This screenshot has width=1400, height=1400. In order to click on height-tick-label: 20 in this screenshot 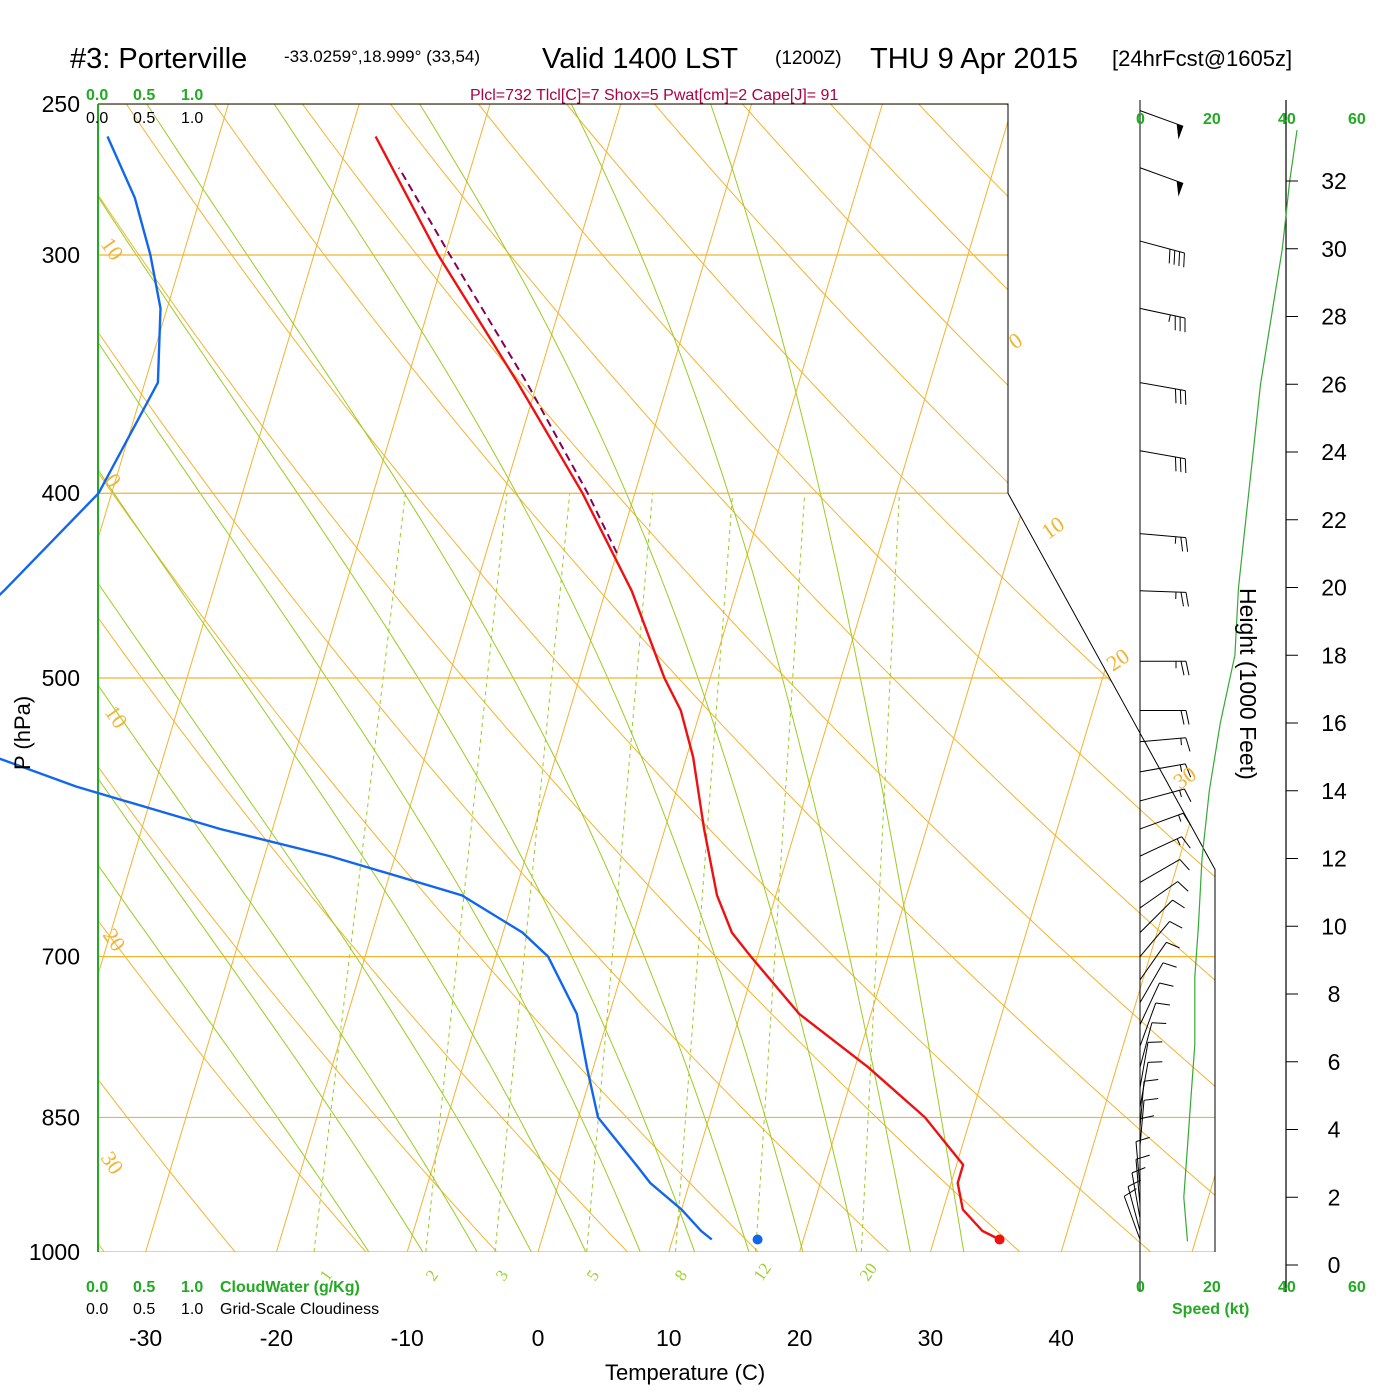, I will do `click(1334, 588)`.